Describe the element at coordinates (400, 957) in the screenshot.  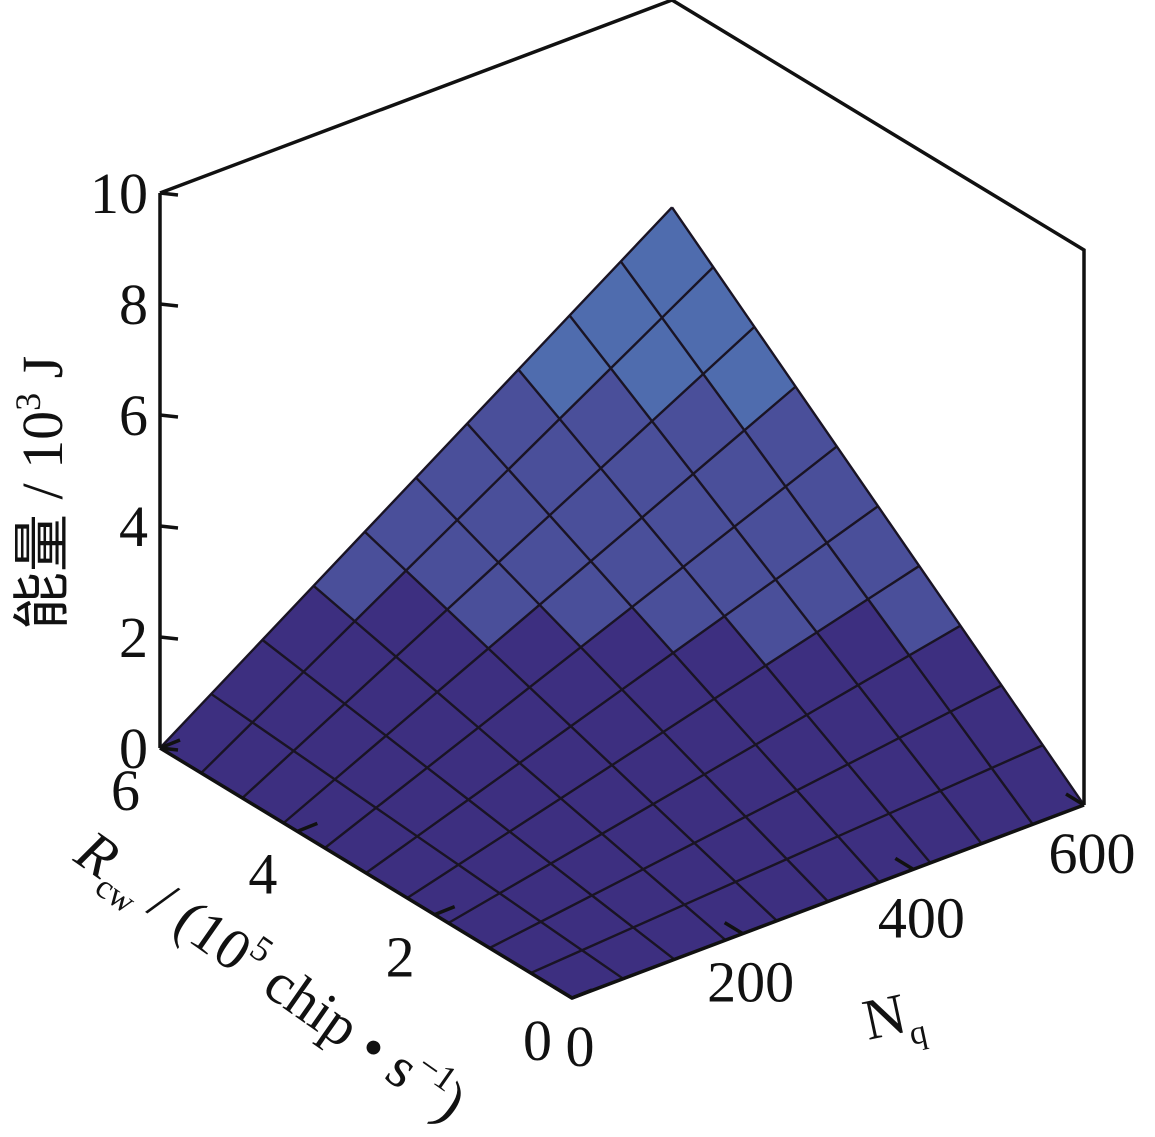
I see `r-tick-label: 2` at that location.